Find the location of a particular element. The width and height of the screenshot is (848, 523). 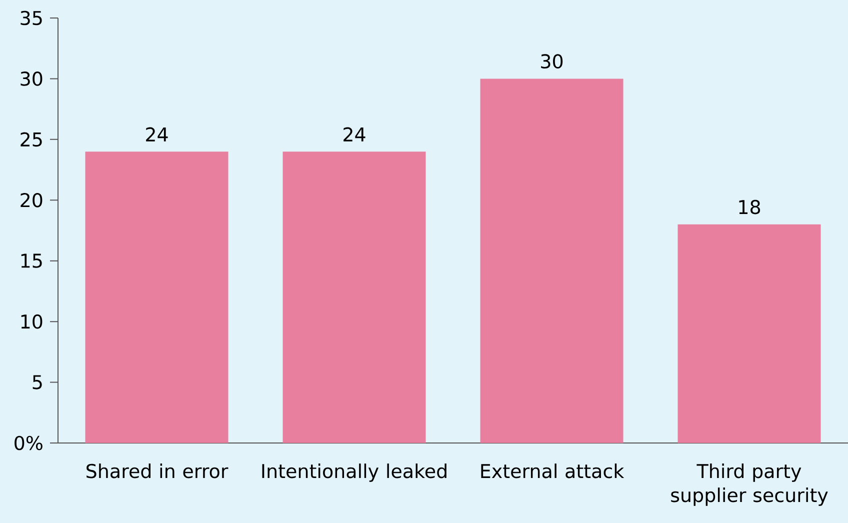

y-tick-label: 10 is located at coordinates (31, 321).